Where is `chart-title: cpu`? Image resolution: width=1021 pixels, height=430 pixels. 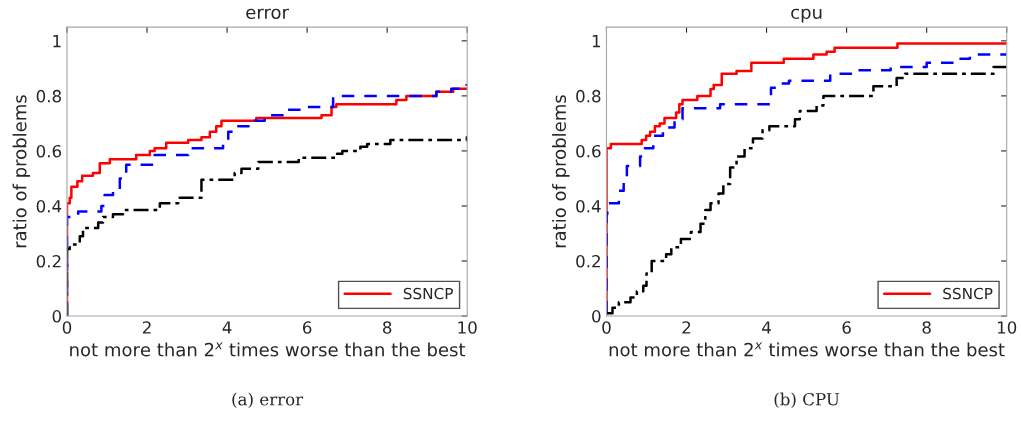
chart-title: cpu is located at coordinates (806, 15).